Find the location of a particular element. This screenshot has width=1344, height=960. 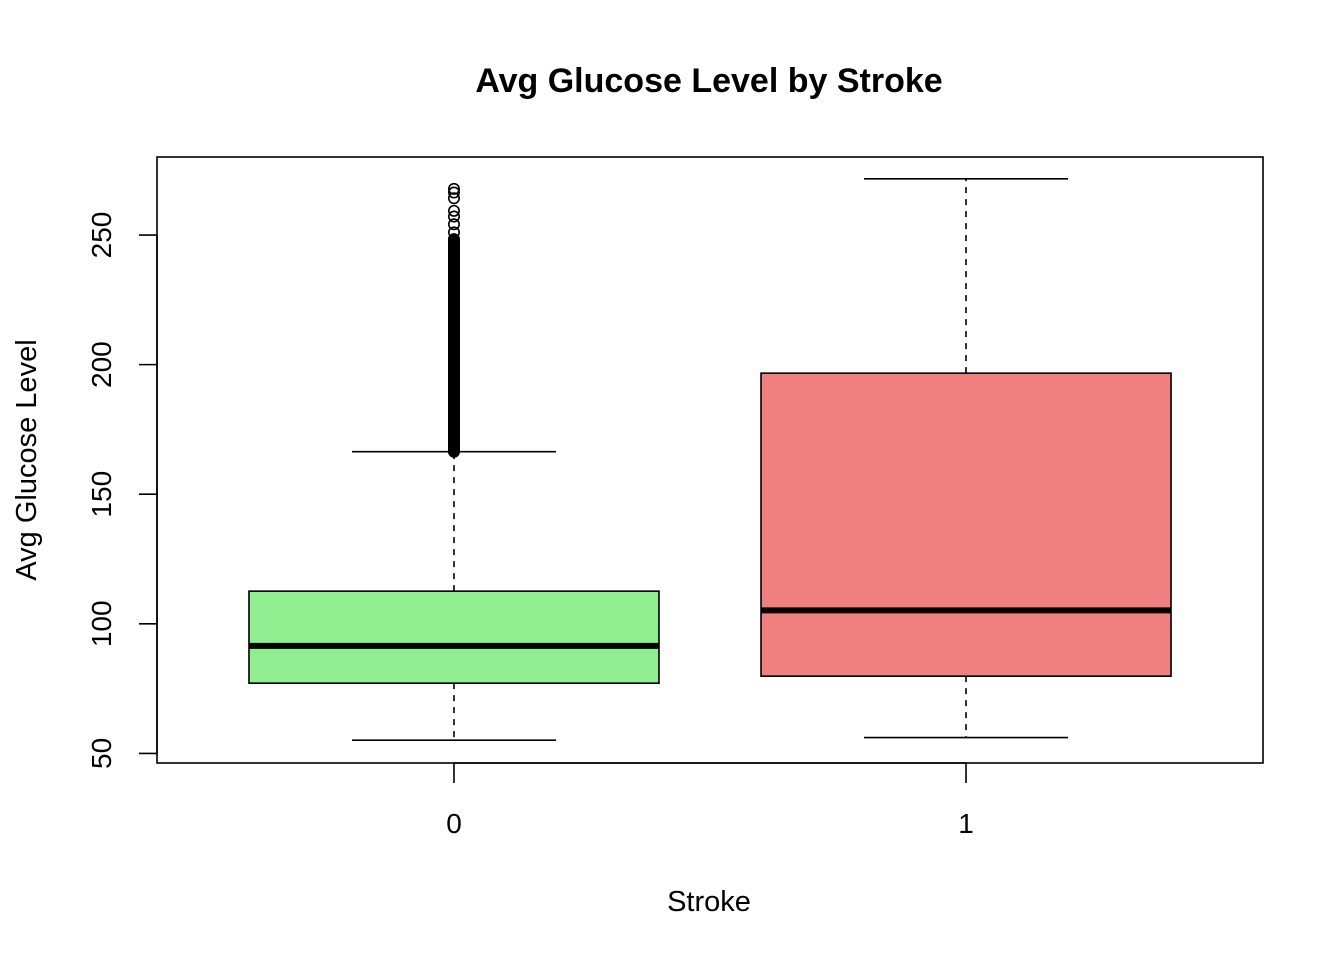

x-tick-label-1: 1 is located at coordinates (966, 823).